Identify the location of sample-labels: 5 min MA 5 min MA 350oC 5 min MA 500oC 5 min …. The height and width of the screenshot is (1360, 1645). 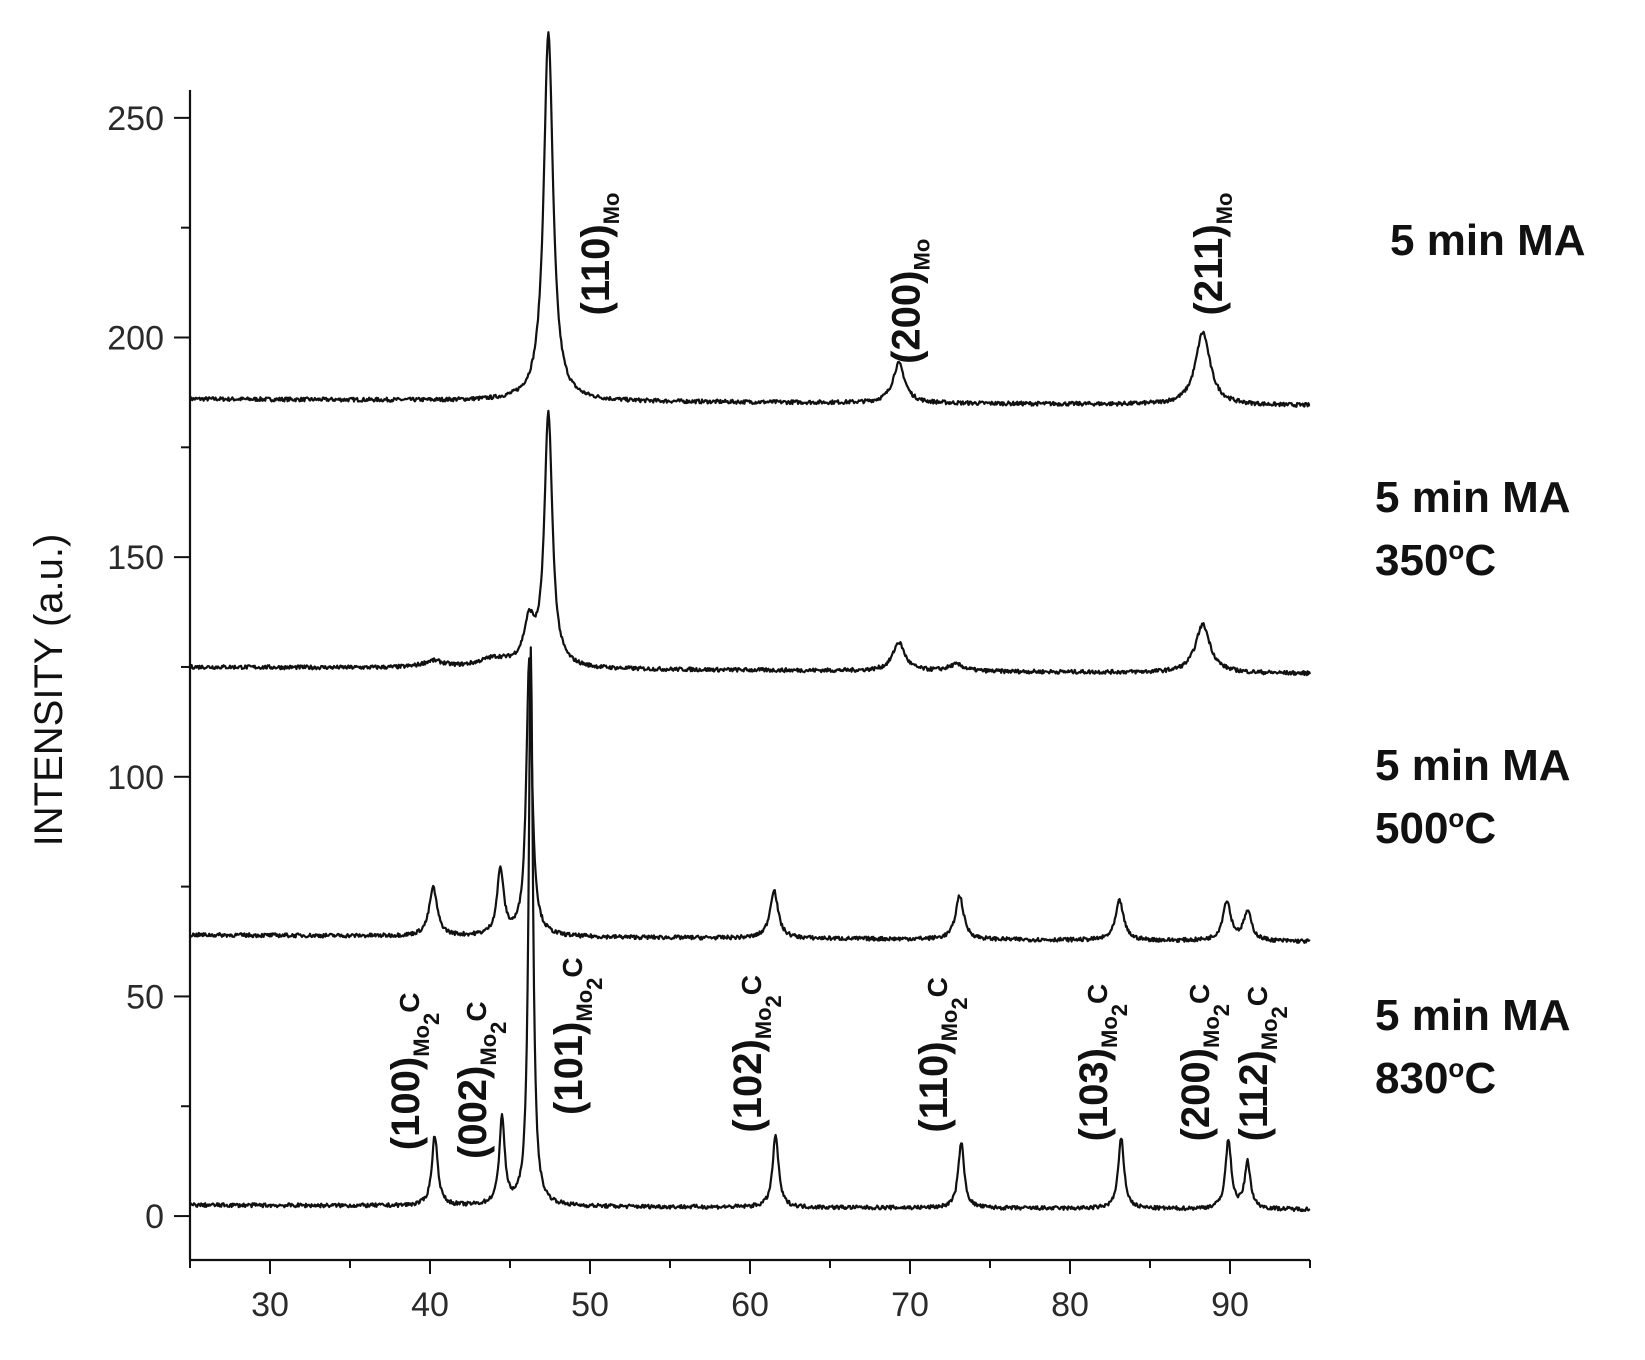
(1480, 659).